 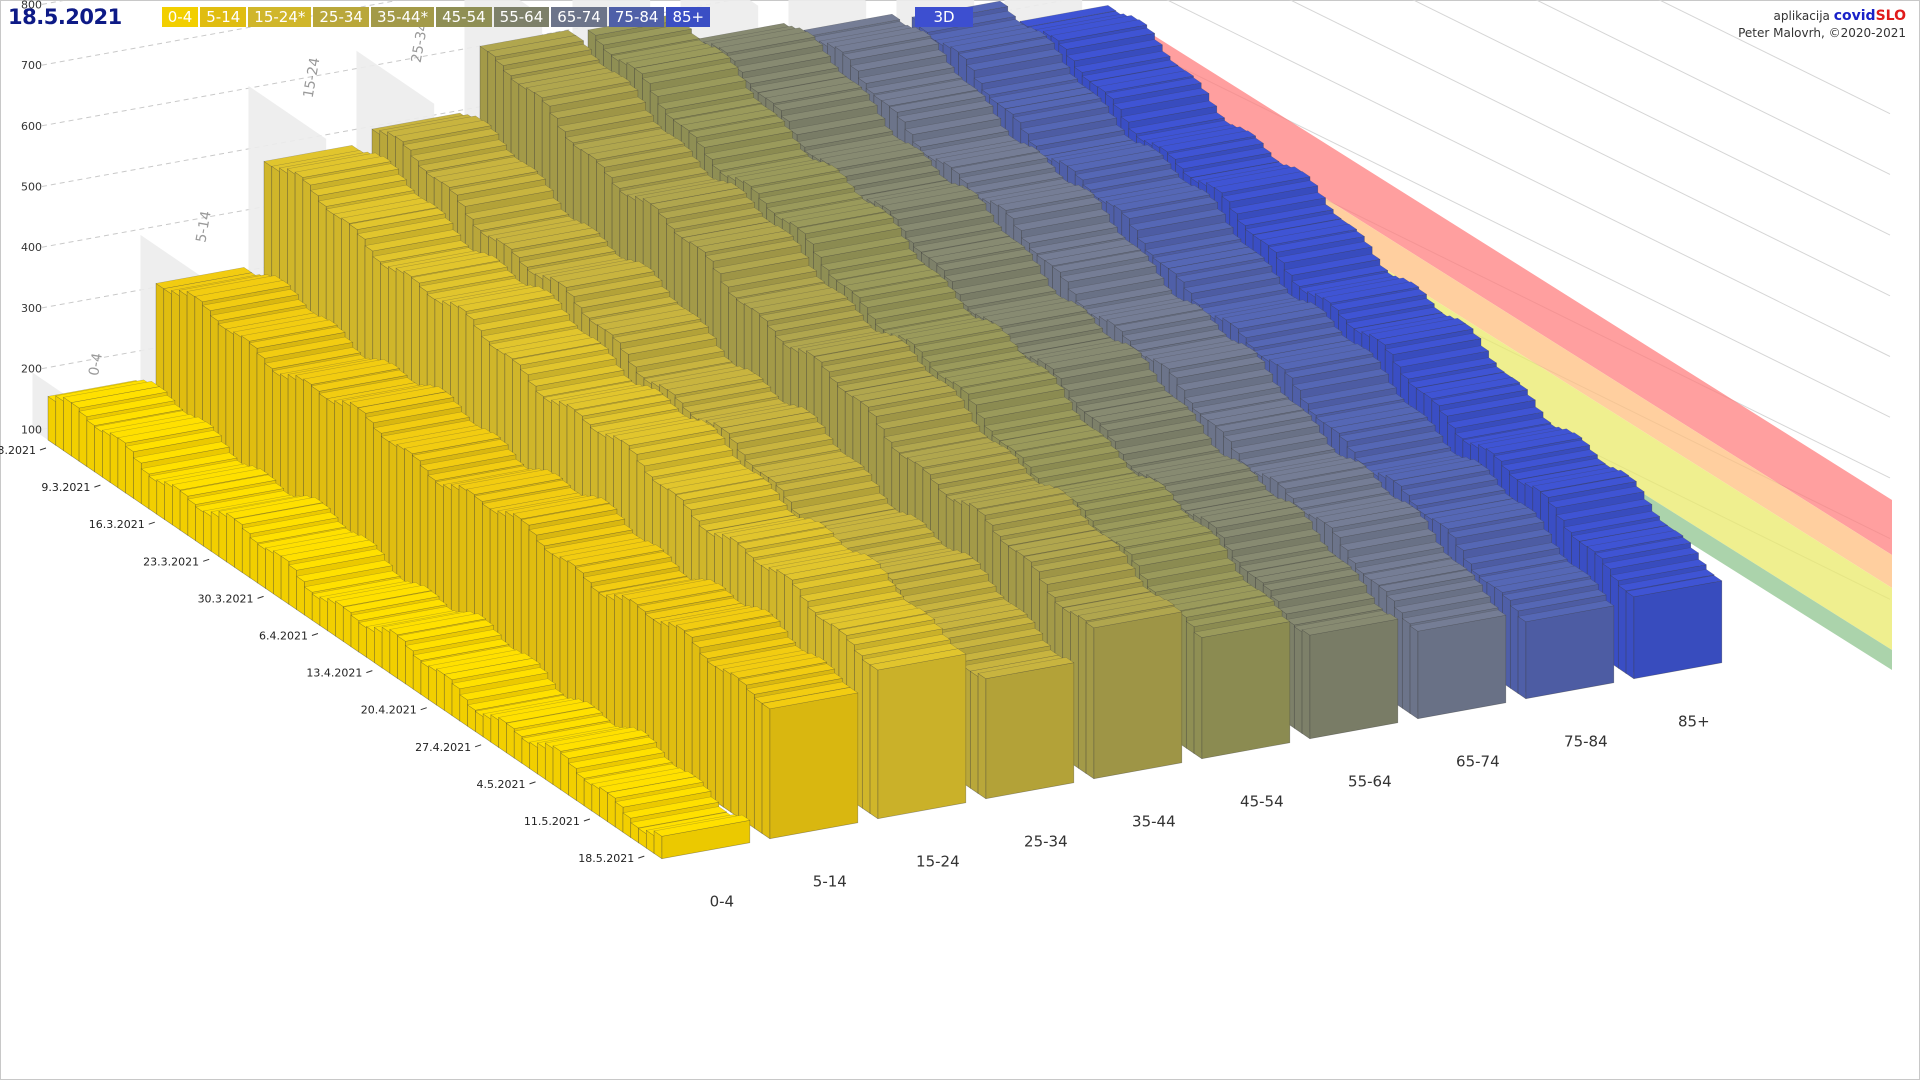 What do you see at coordinates (280, 17) in the screenshot?
I see `legend-button-2: 15-24*` at bounding box center [280, 17].